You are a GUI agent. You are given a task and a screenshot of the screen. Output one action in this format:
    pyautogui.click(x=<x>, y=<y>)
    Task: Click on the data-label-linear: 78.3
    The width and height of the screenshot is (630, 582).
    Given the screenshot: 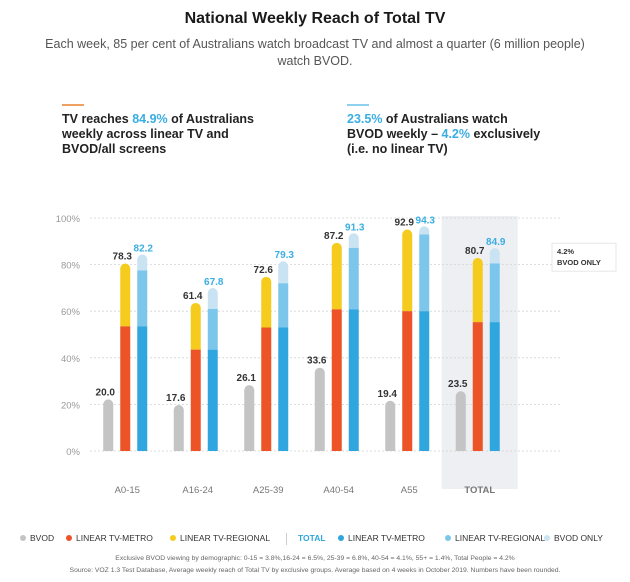 What is the action you would take?
    pyautogui.click(x=123, y=257)
    